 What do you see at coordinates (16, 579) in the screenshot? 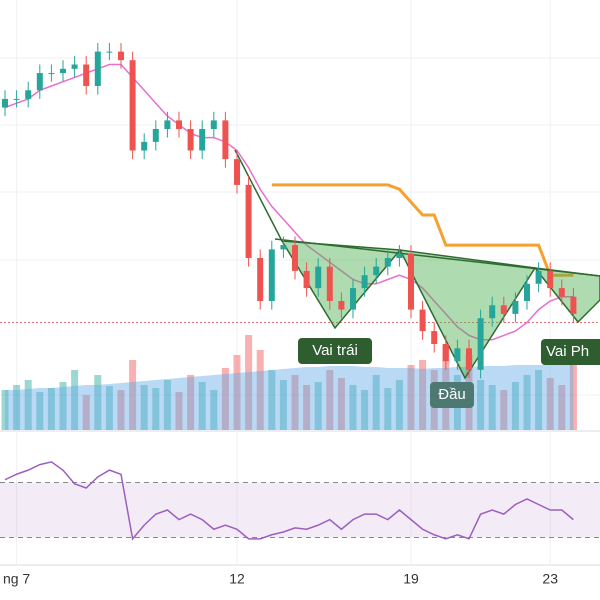
I see `x-tick-label: ng 7` at bounding box center [16, 579].